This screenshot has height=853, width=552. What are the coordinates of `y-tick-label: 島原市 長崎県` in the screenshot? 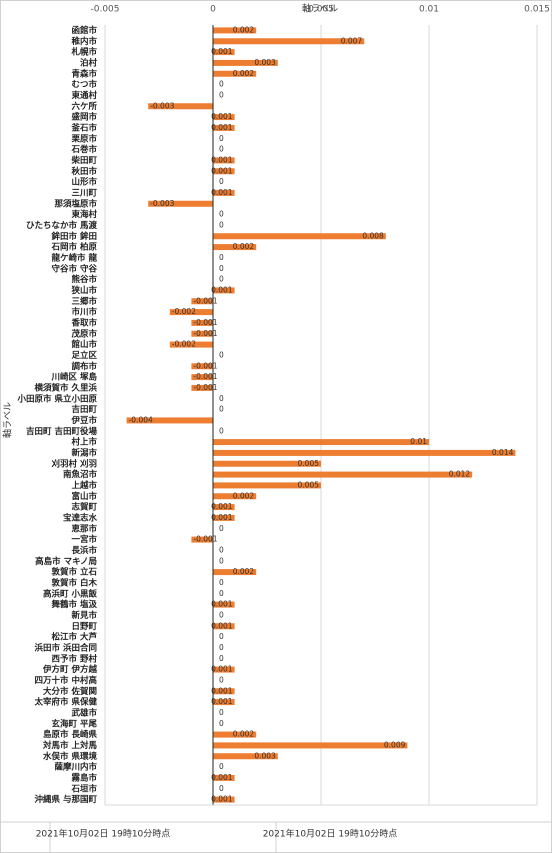 It's located at (70, 734).